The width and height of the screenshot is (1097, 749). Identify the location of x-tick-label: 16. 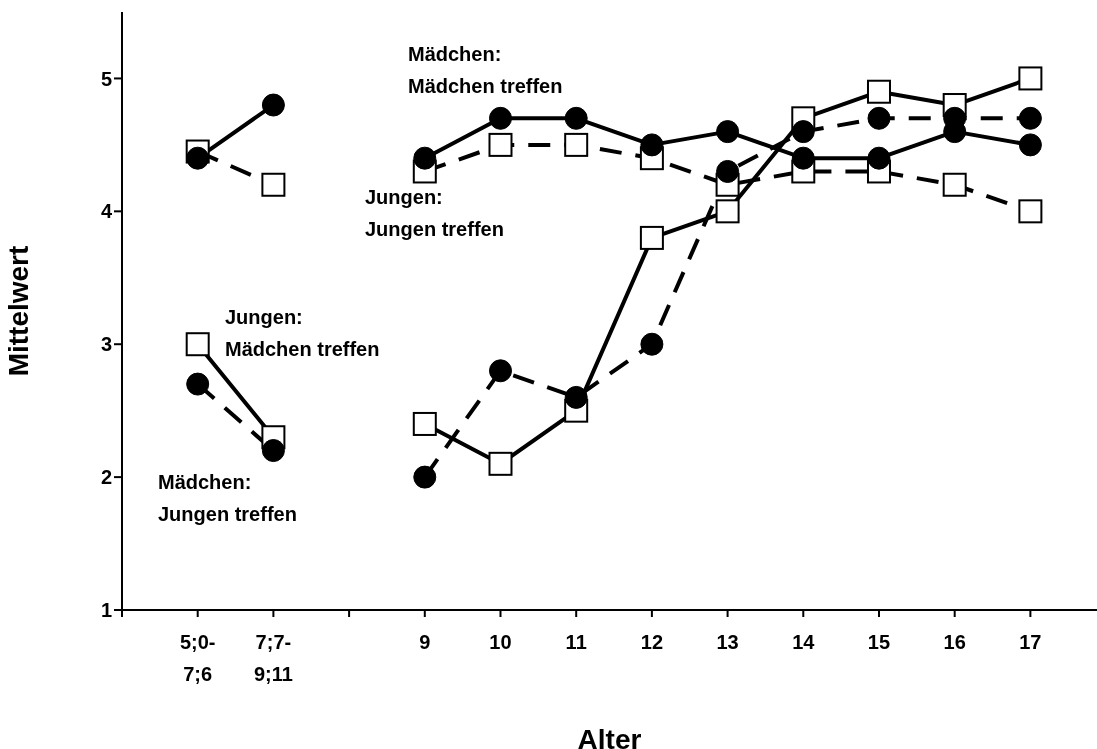
(954, 642).